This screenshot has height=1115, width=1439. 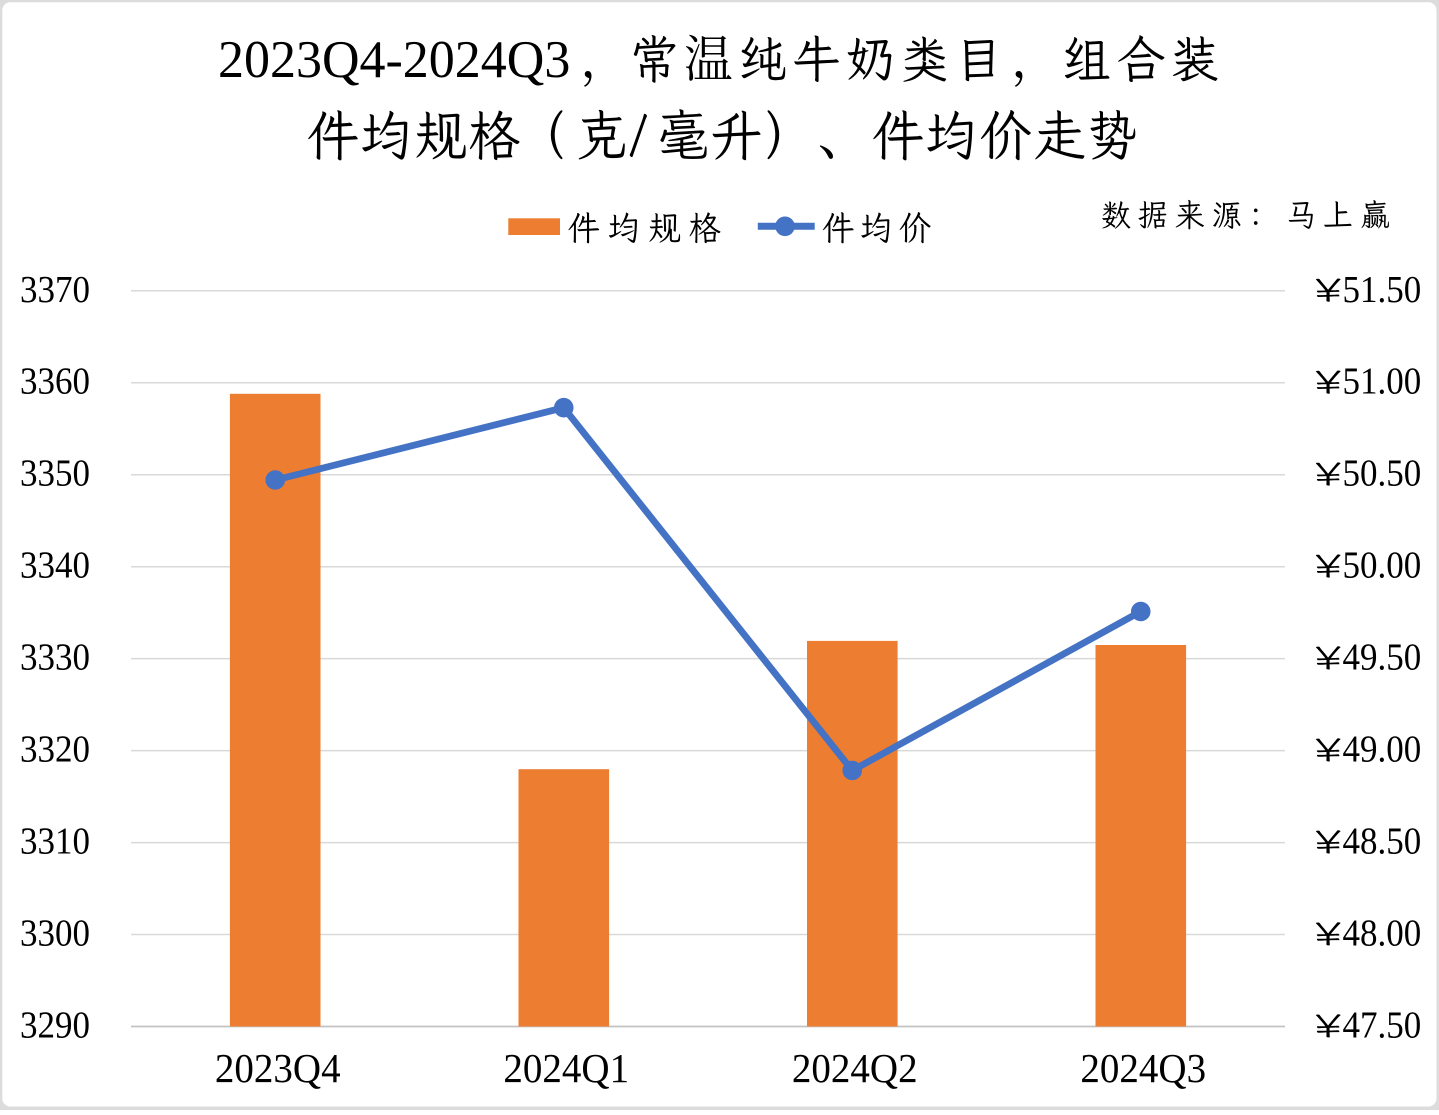 I want to click on svg-text: 51.50, so click(x=1382, y=288).